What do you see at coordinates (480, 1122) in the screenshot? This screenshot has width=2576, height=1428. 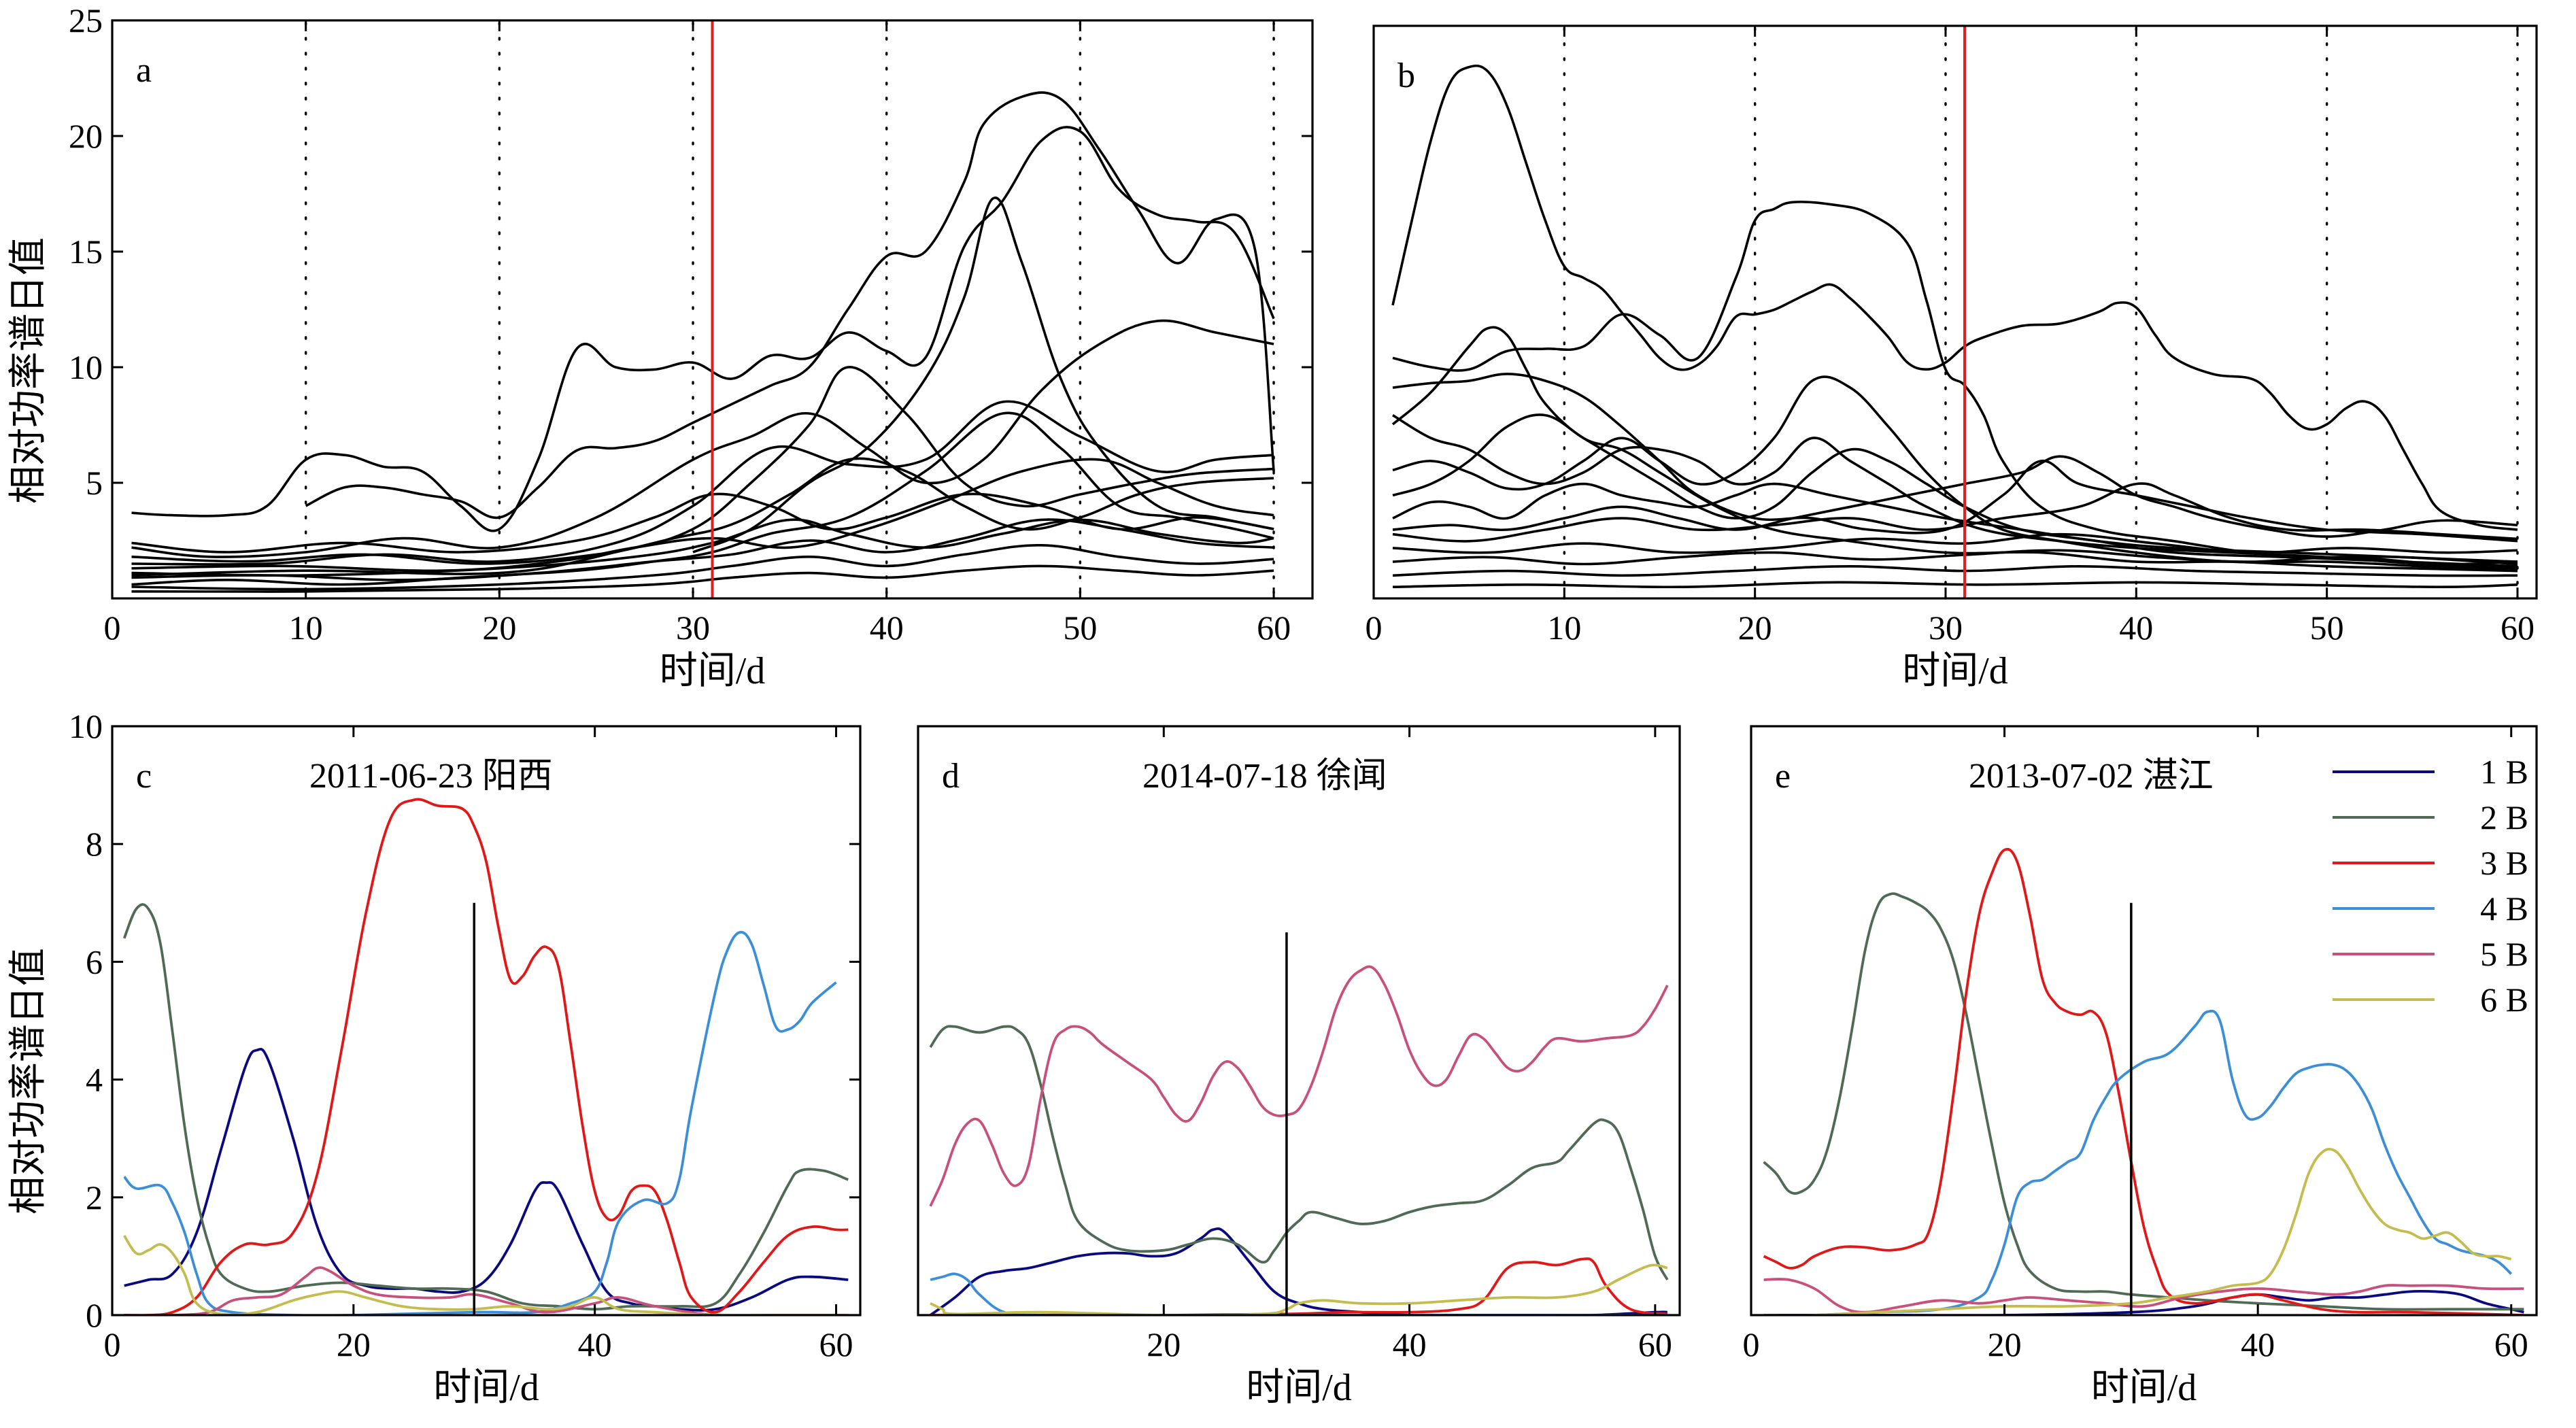 I see `series-line-c-4B` at bounding box center [480, 1122].